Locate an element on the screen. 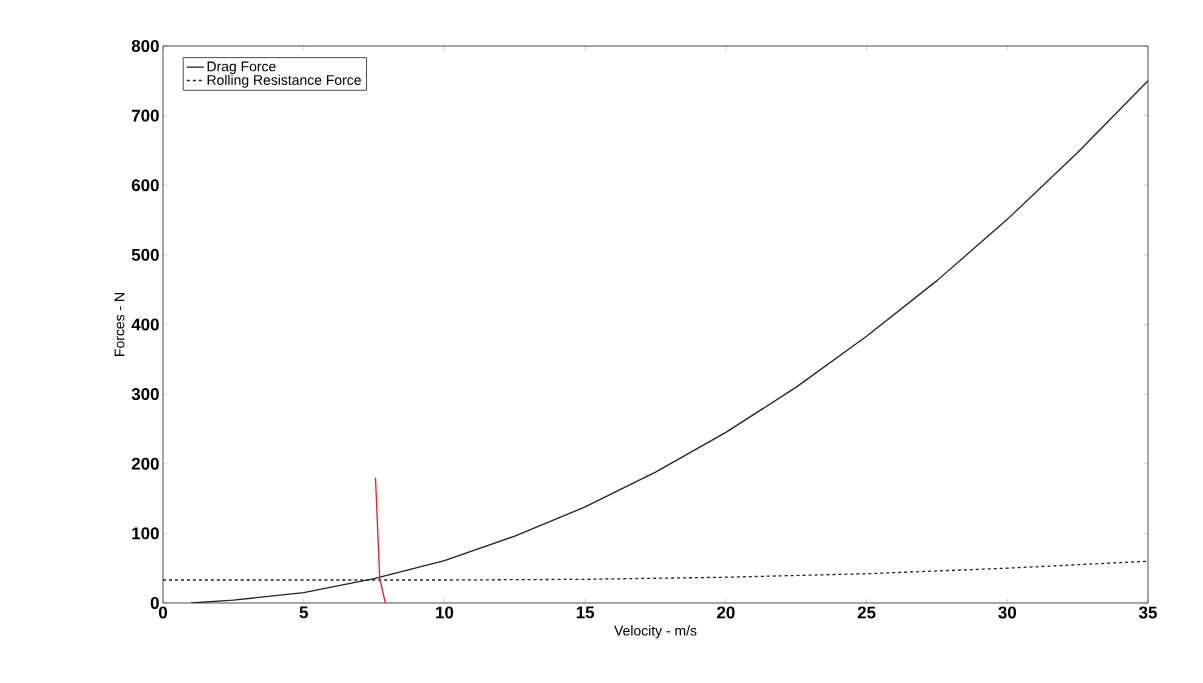 This screenshot has height=683, width=1203. x-tick-label: 25 is located at coordinates (866, 612).